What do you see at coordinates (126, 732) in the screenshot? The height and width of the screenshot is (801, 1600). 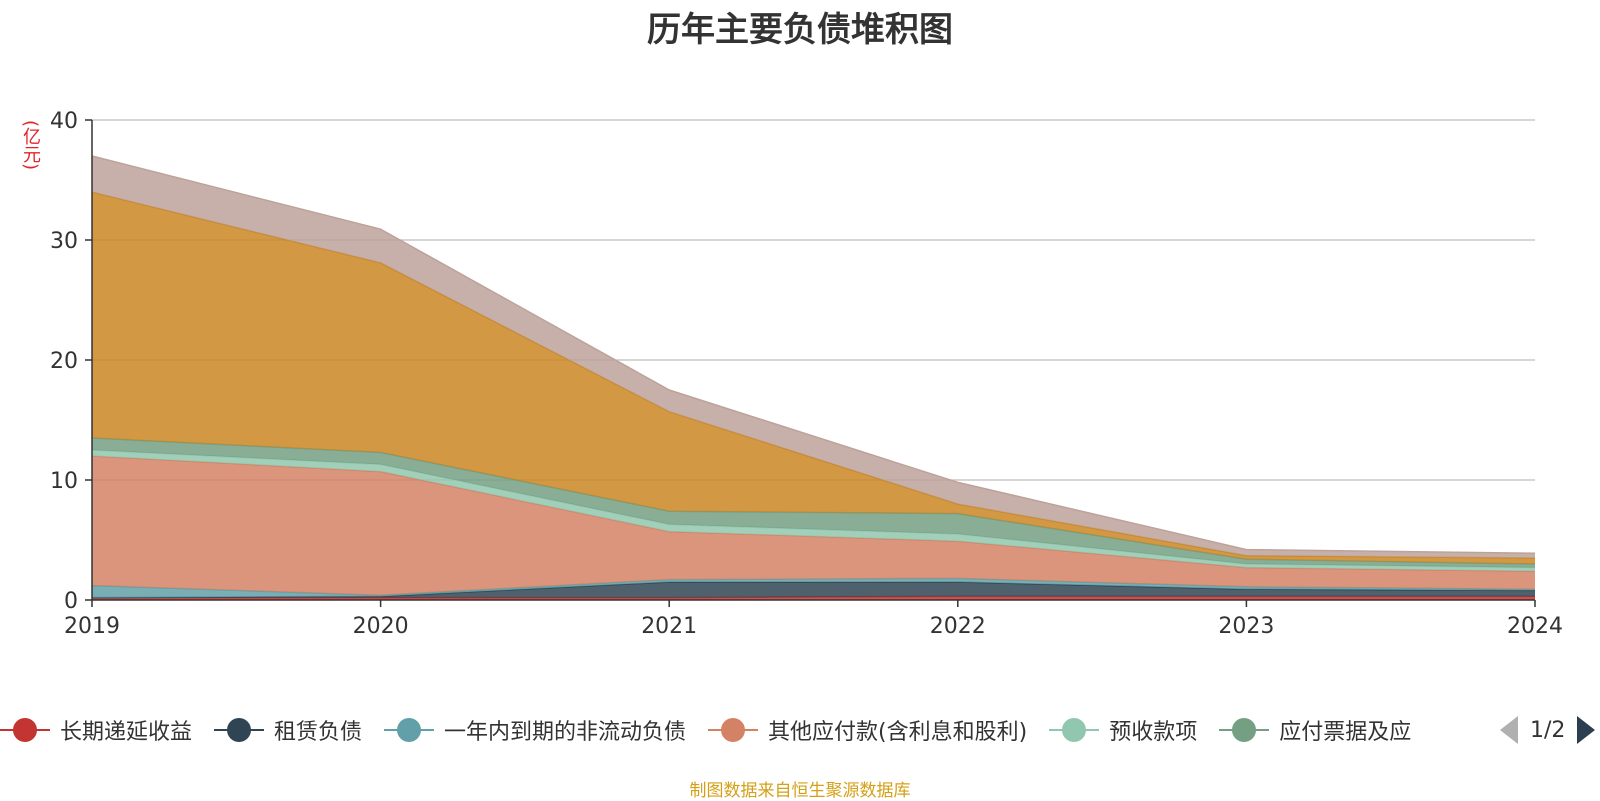 I see `legend-label: 长期递延收益` at bounding box center [126, 732].